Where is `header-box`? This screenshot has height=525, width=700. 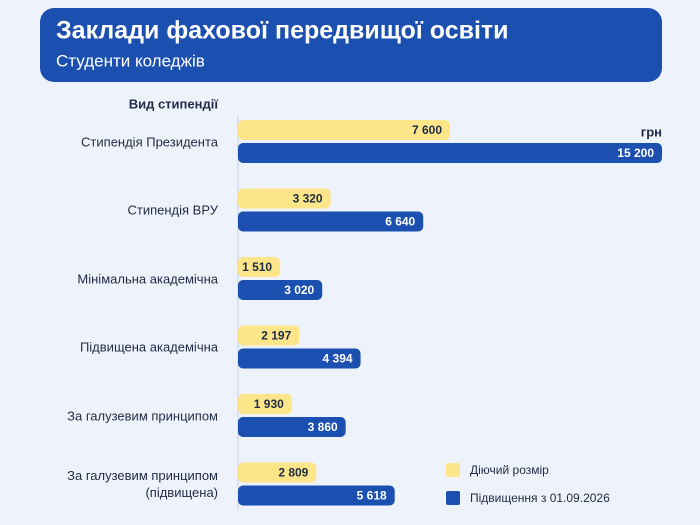
header-box is located at coordinates (351, 45).